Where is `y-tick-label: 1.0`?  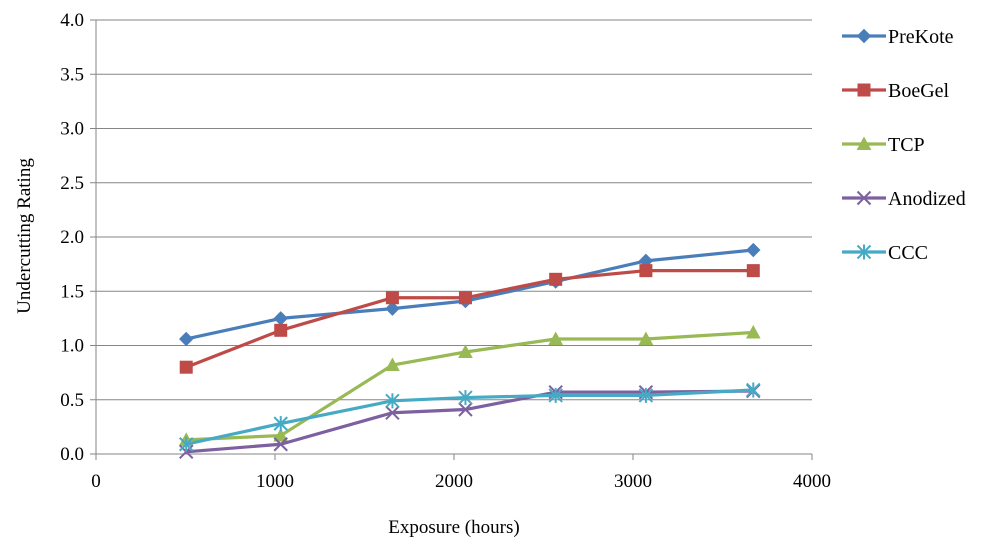
y-tick-label: 1.0 is located at coordinates (72, 346).